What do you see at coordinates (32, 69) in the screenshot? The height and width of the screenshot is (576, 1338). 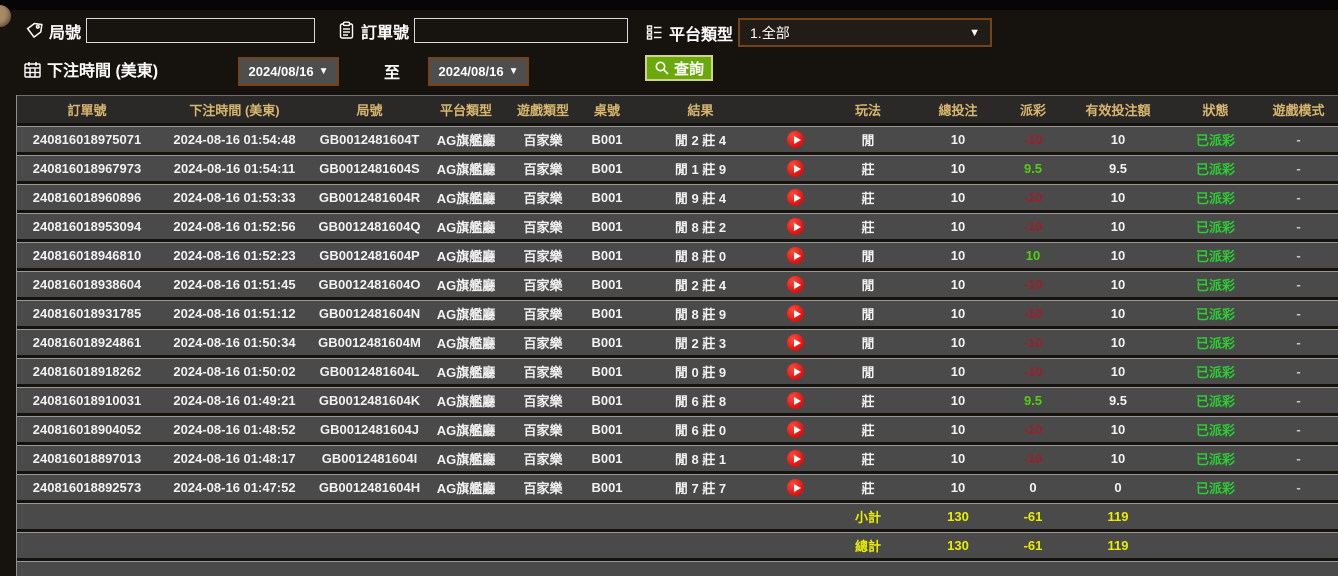 I see `calendar-icon` at bounding box center [32, 69].